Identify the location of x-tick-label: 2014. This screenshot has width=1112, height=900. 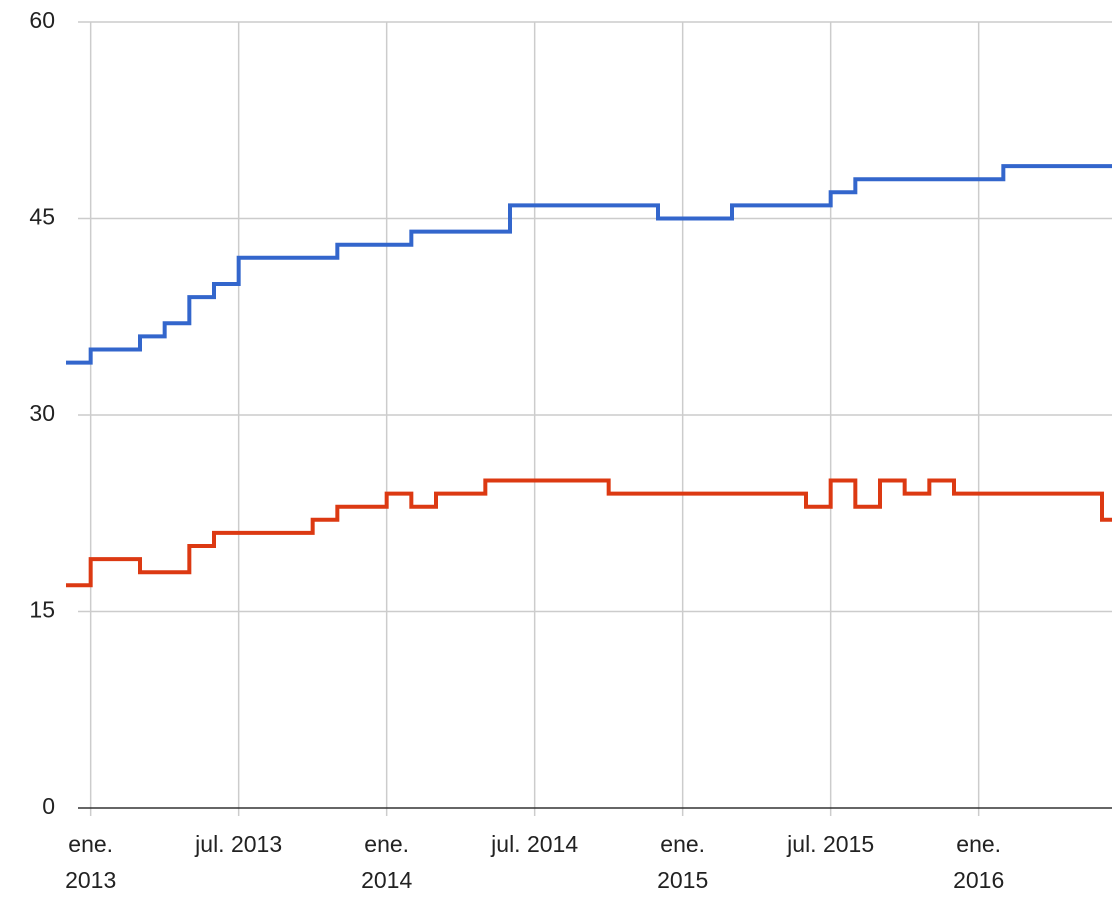
(386, 880).